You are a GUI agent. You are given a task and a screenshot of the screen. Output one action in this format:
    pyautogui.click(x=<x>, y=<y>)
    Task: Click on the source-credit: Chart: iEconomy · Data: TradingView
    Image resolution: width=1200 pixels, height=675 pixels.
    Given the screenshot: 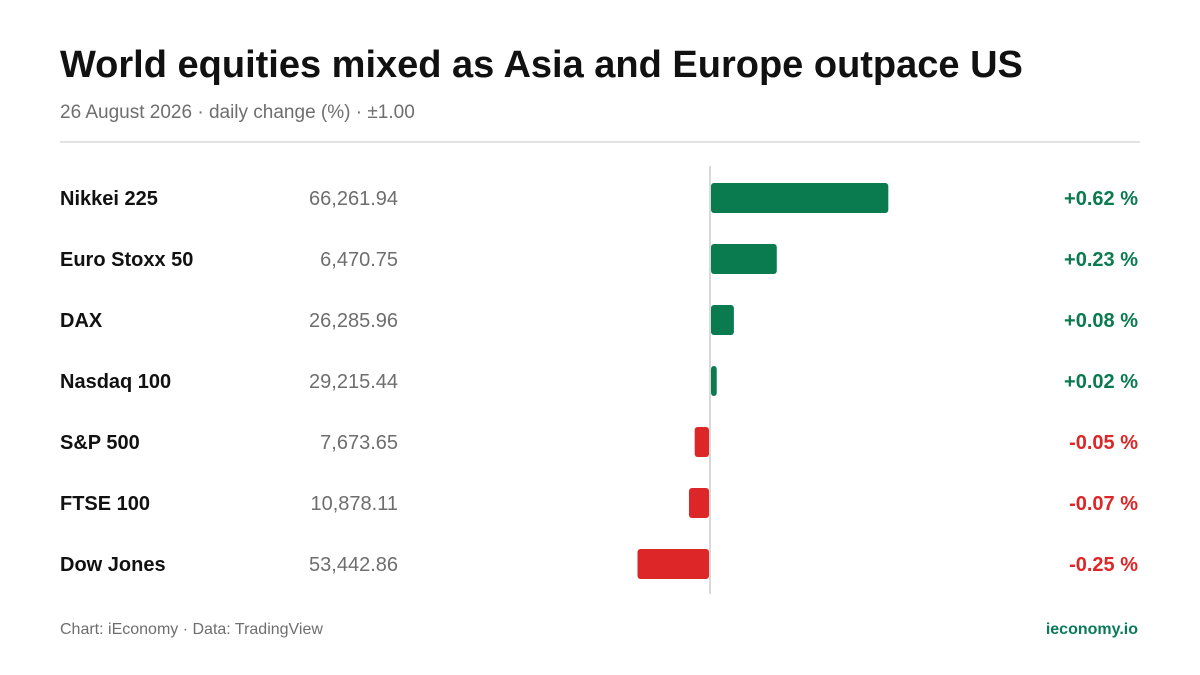 What is the action you would take?
    pyautogui.click(x=191, y=629)
    